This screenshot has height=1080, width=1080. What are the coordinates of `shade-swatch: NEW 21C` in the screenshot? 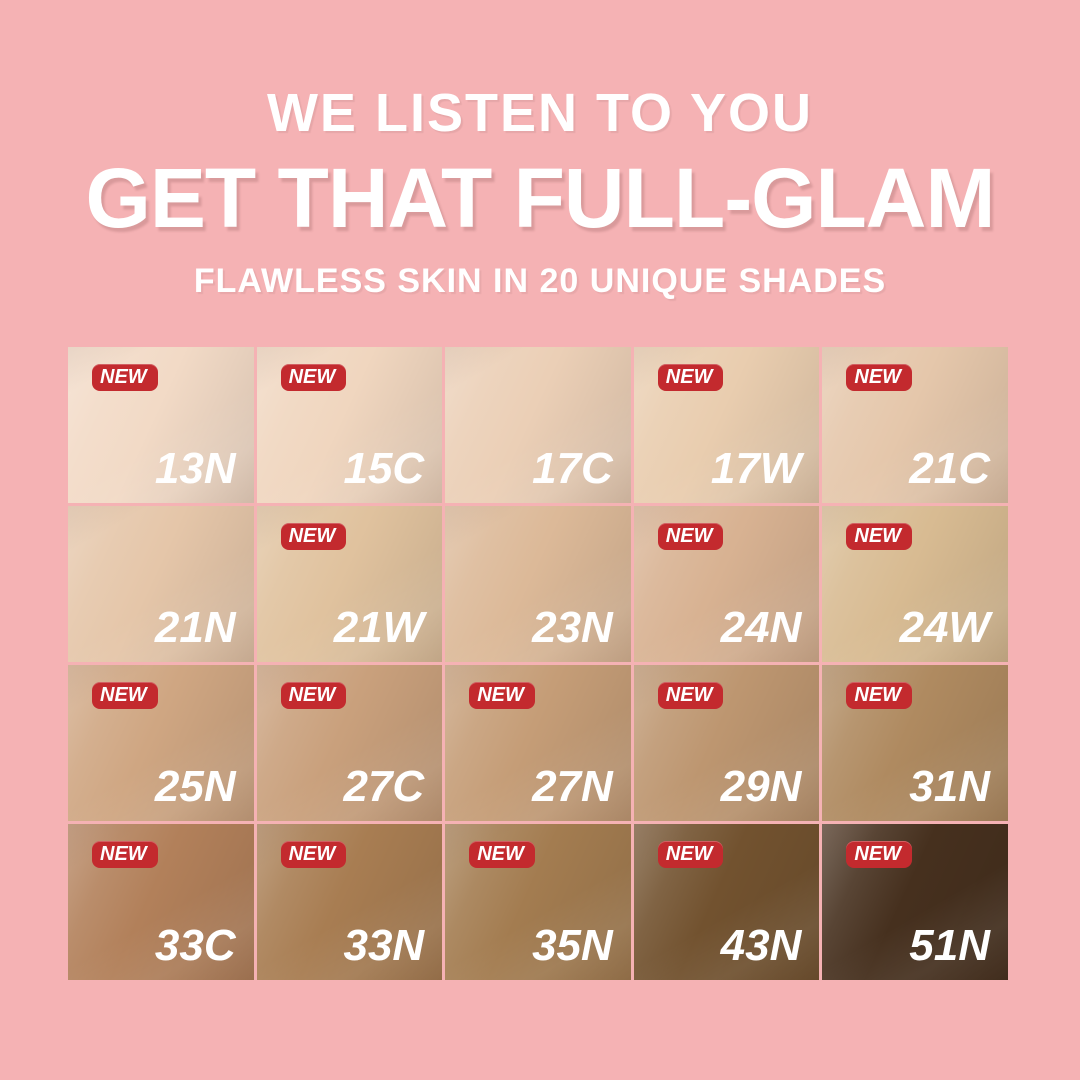 It's located at (915, 425).